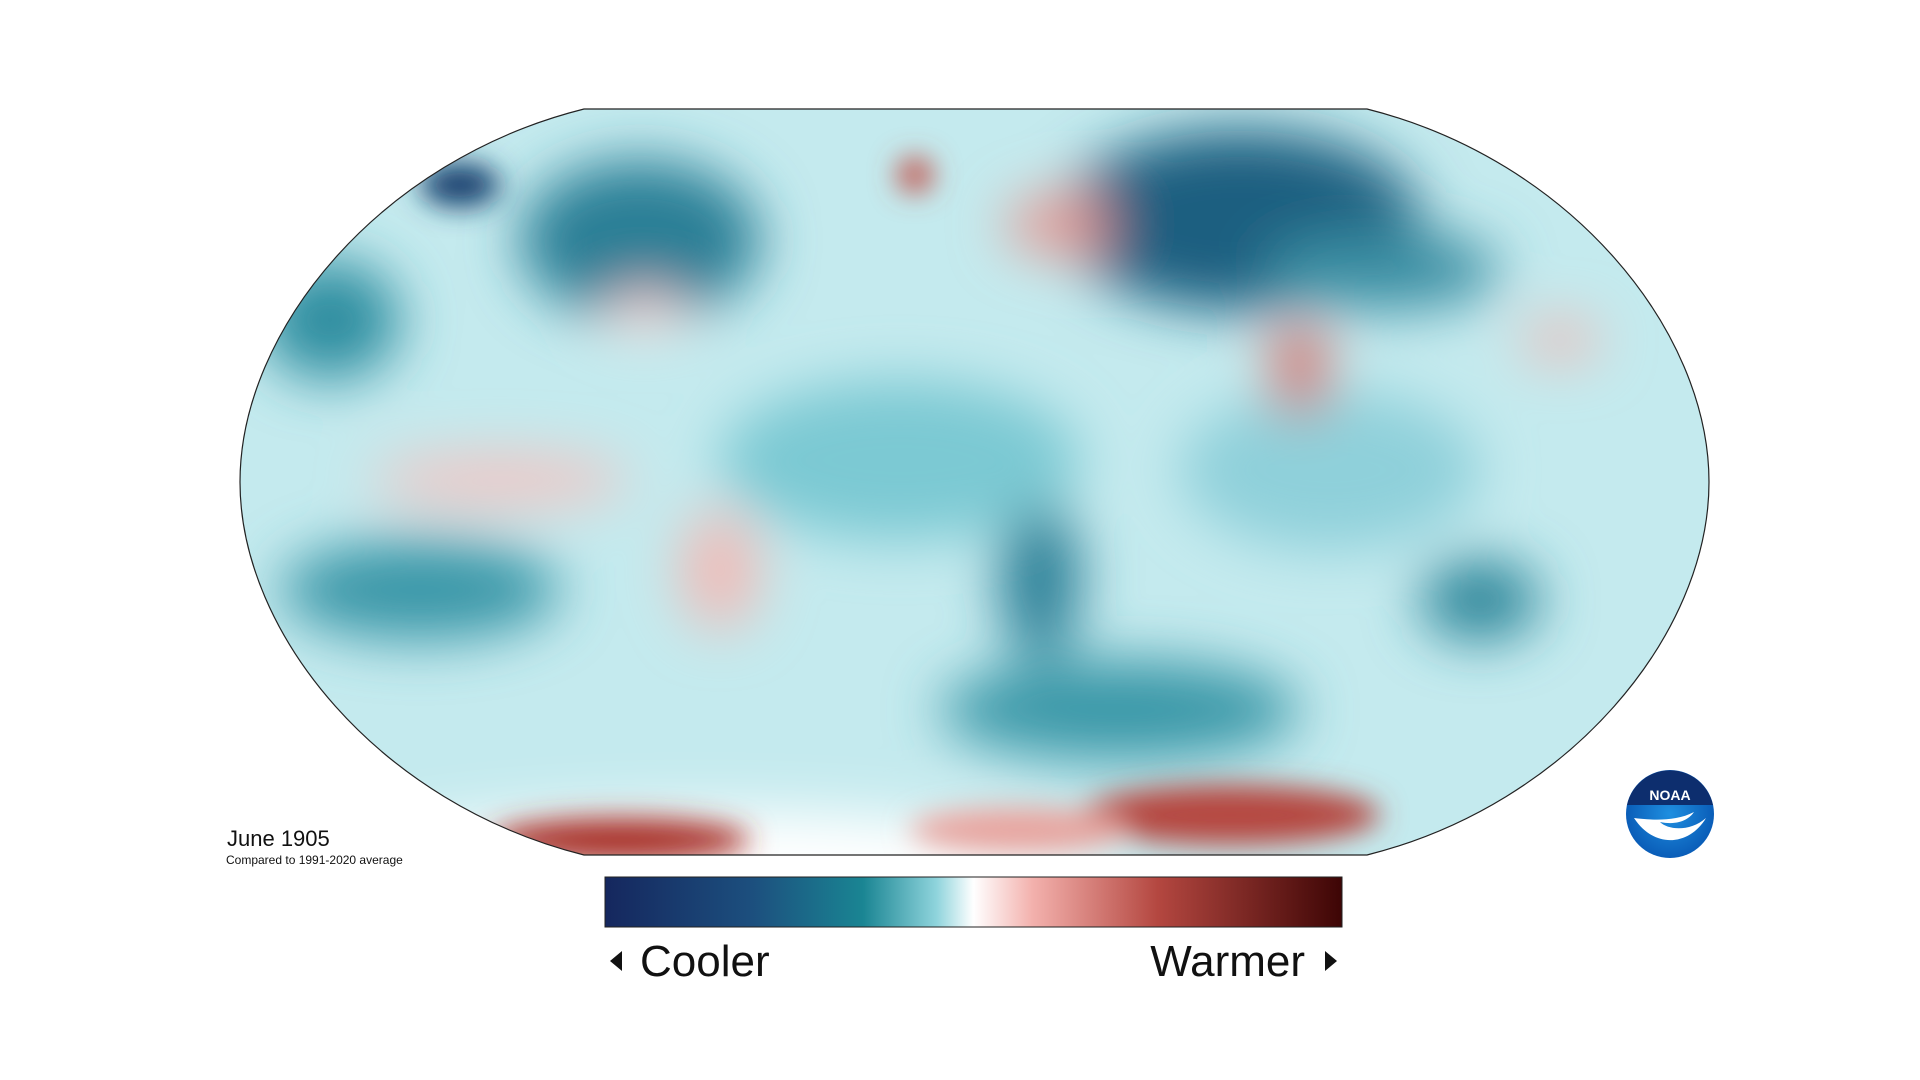  What do you see at coordinates (1669, 795) in the screenshot?
I see `logo-text: NOAA` at bounding box center [1669, 795].